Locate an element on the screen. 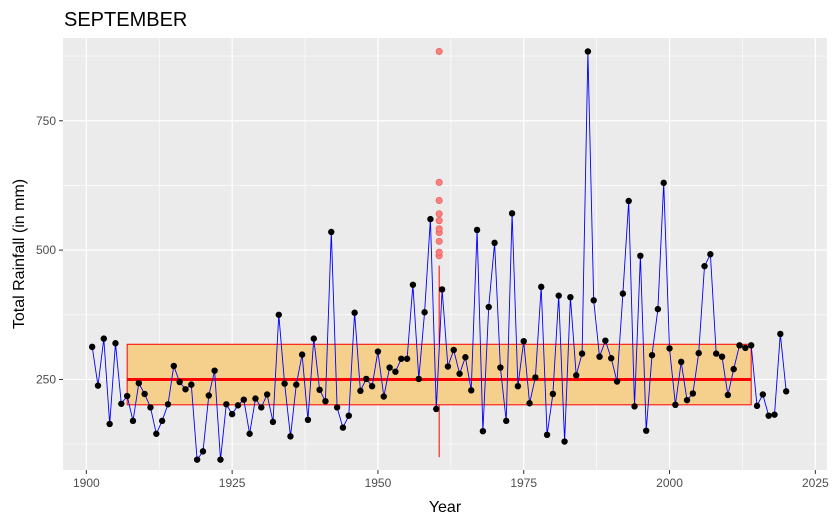 The height and width of the screenshot is (525, 835). y-tick-label: 500 is located at coordinates (46, 250).